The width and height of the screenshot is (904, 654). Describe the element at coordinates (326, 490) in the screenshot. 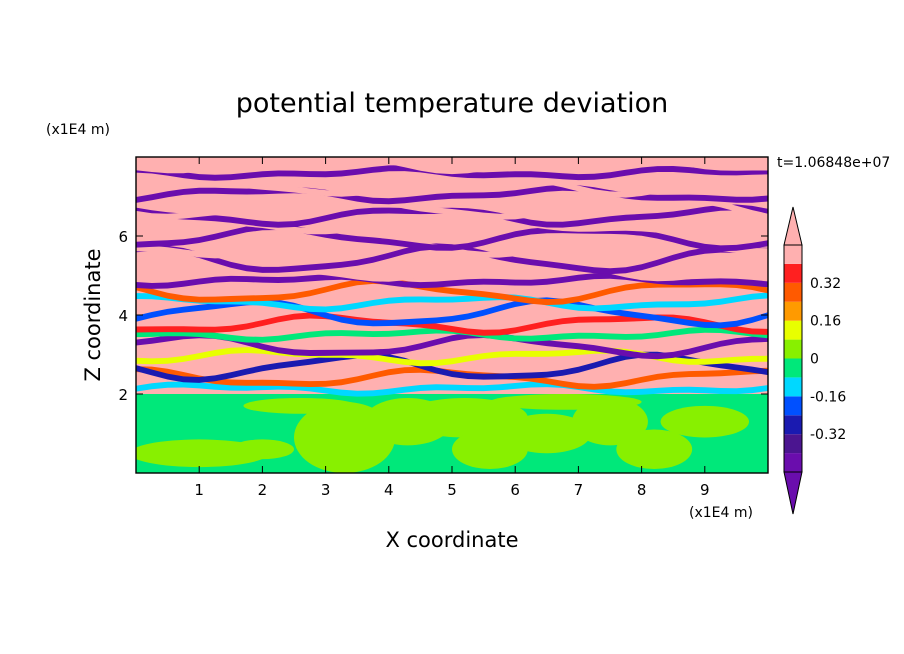

I see `x-tick-label: 3` at that location.